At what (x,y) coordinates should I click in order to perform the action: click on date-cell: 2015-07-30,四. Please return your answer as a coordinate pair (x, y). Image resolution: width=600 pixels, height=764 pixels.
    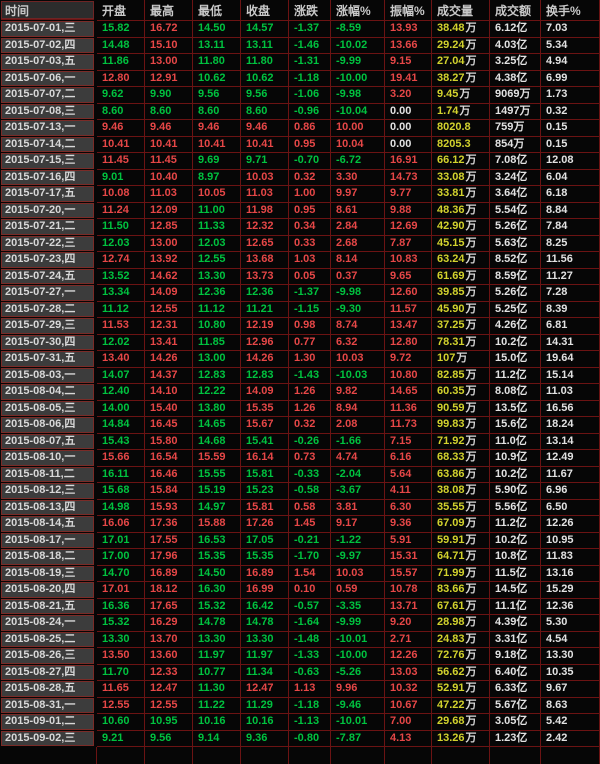
    Looking at the image, I should click on (47, 342).